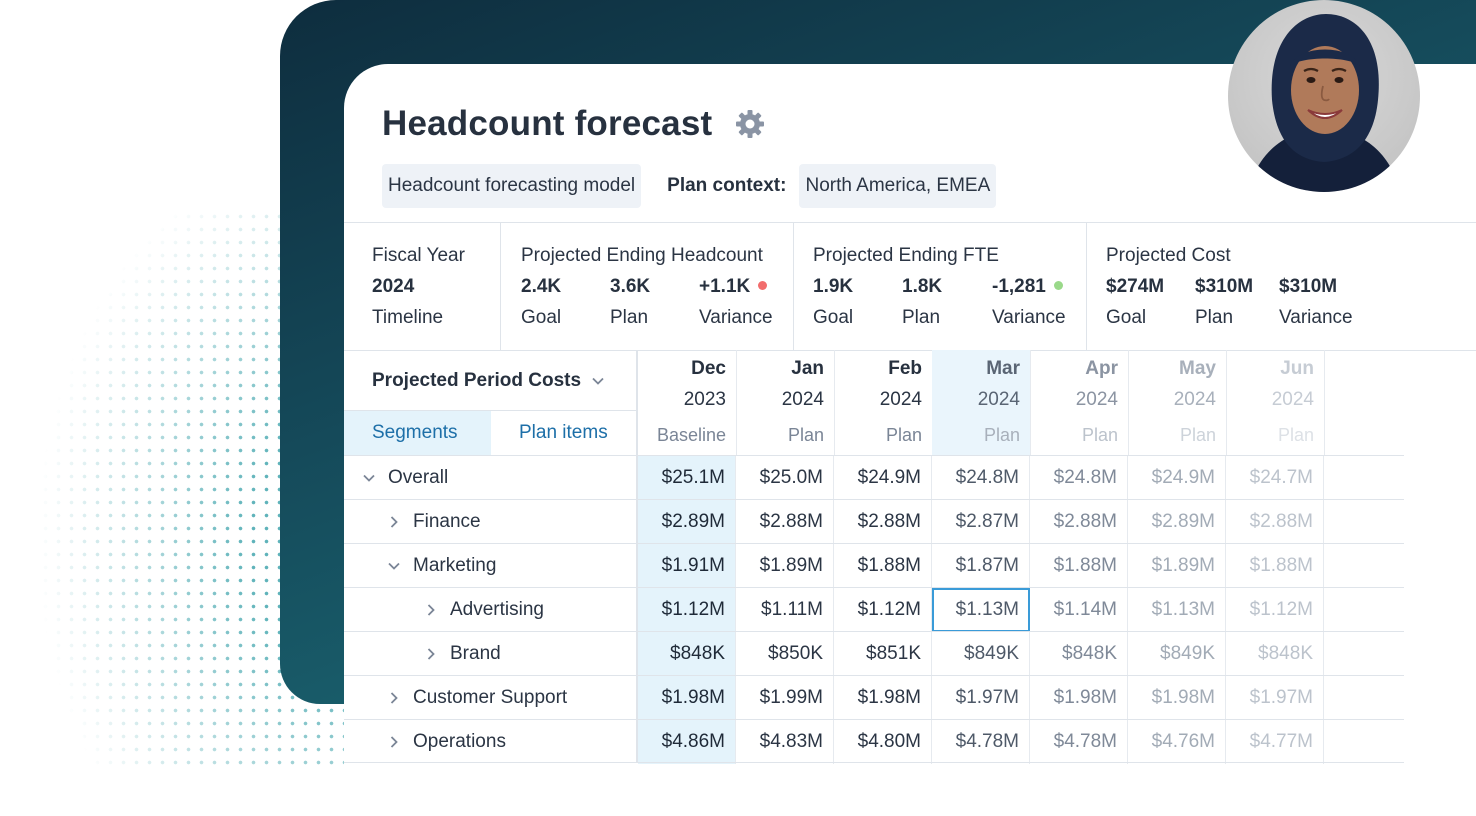  I want to click on column-year: 2023, so click(704, 399).